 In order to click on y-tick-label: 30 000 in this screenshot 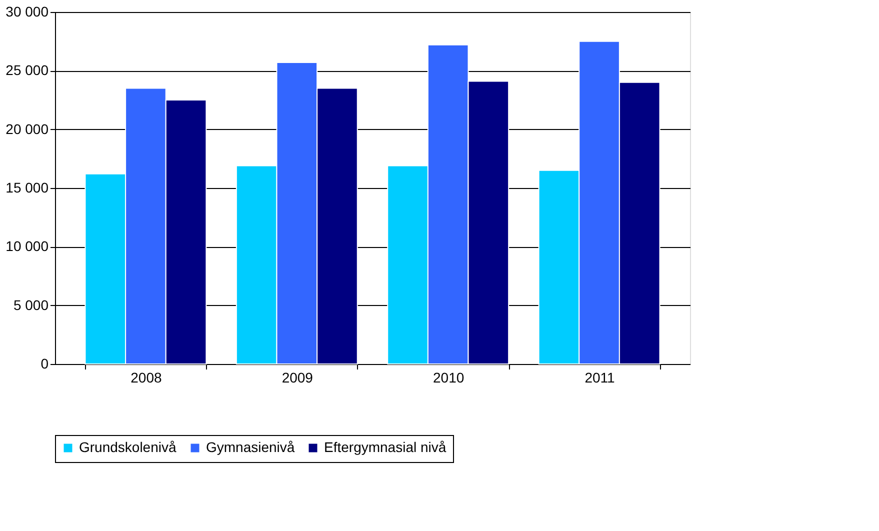, I will do `click(27, 12)`.